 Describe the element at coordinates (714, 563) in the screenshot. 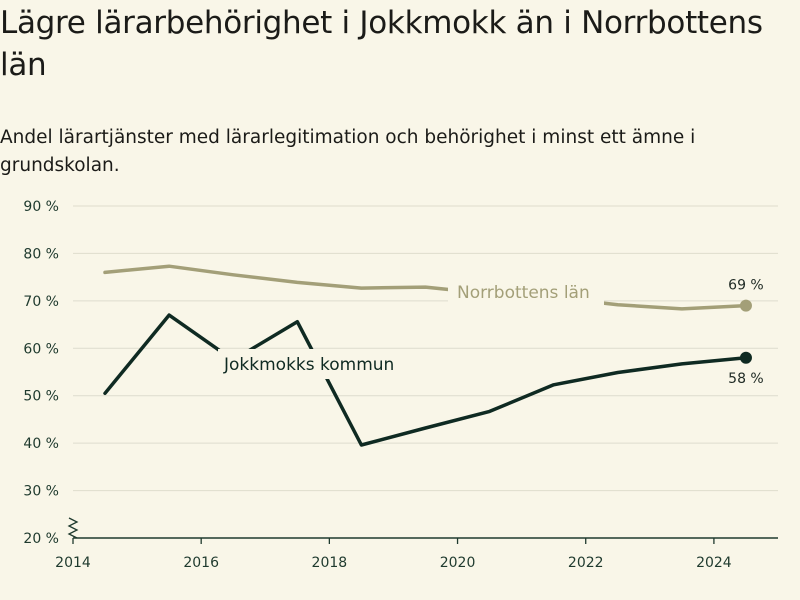

I see `x-tick-label: 2024` at that location.